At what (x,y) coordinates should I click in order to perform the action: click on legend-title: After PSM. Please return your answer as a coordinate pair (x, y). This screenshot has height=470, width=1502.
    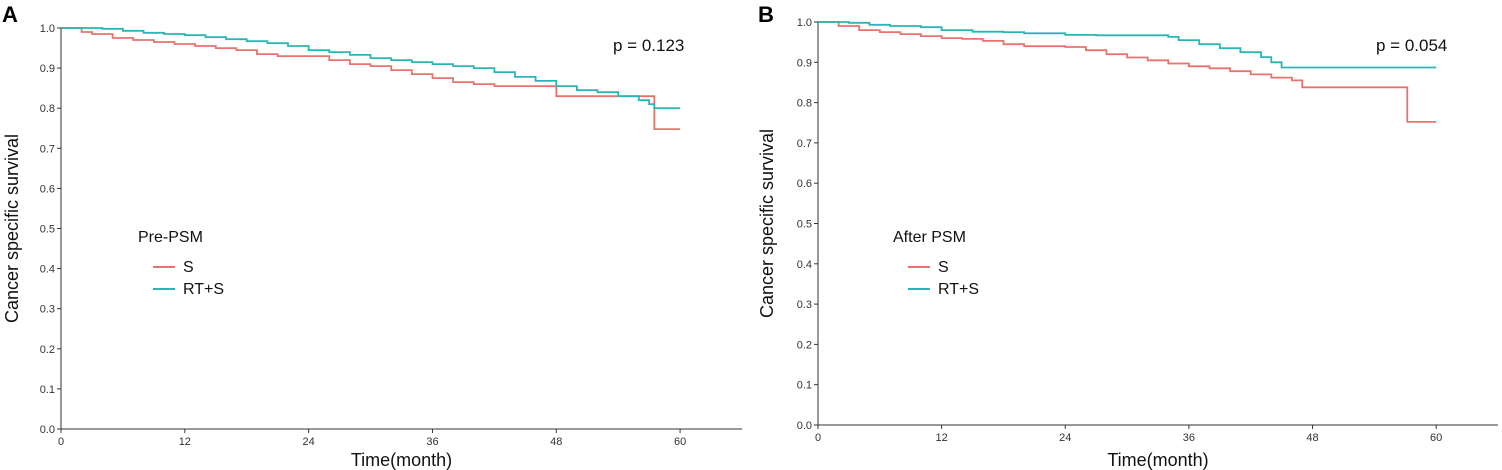
    Looking at the image, I should click on (929, 237).